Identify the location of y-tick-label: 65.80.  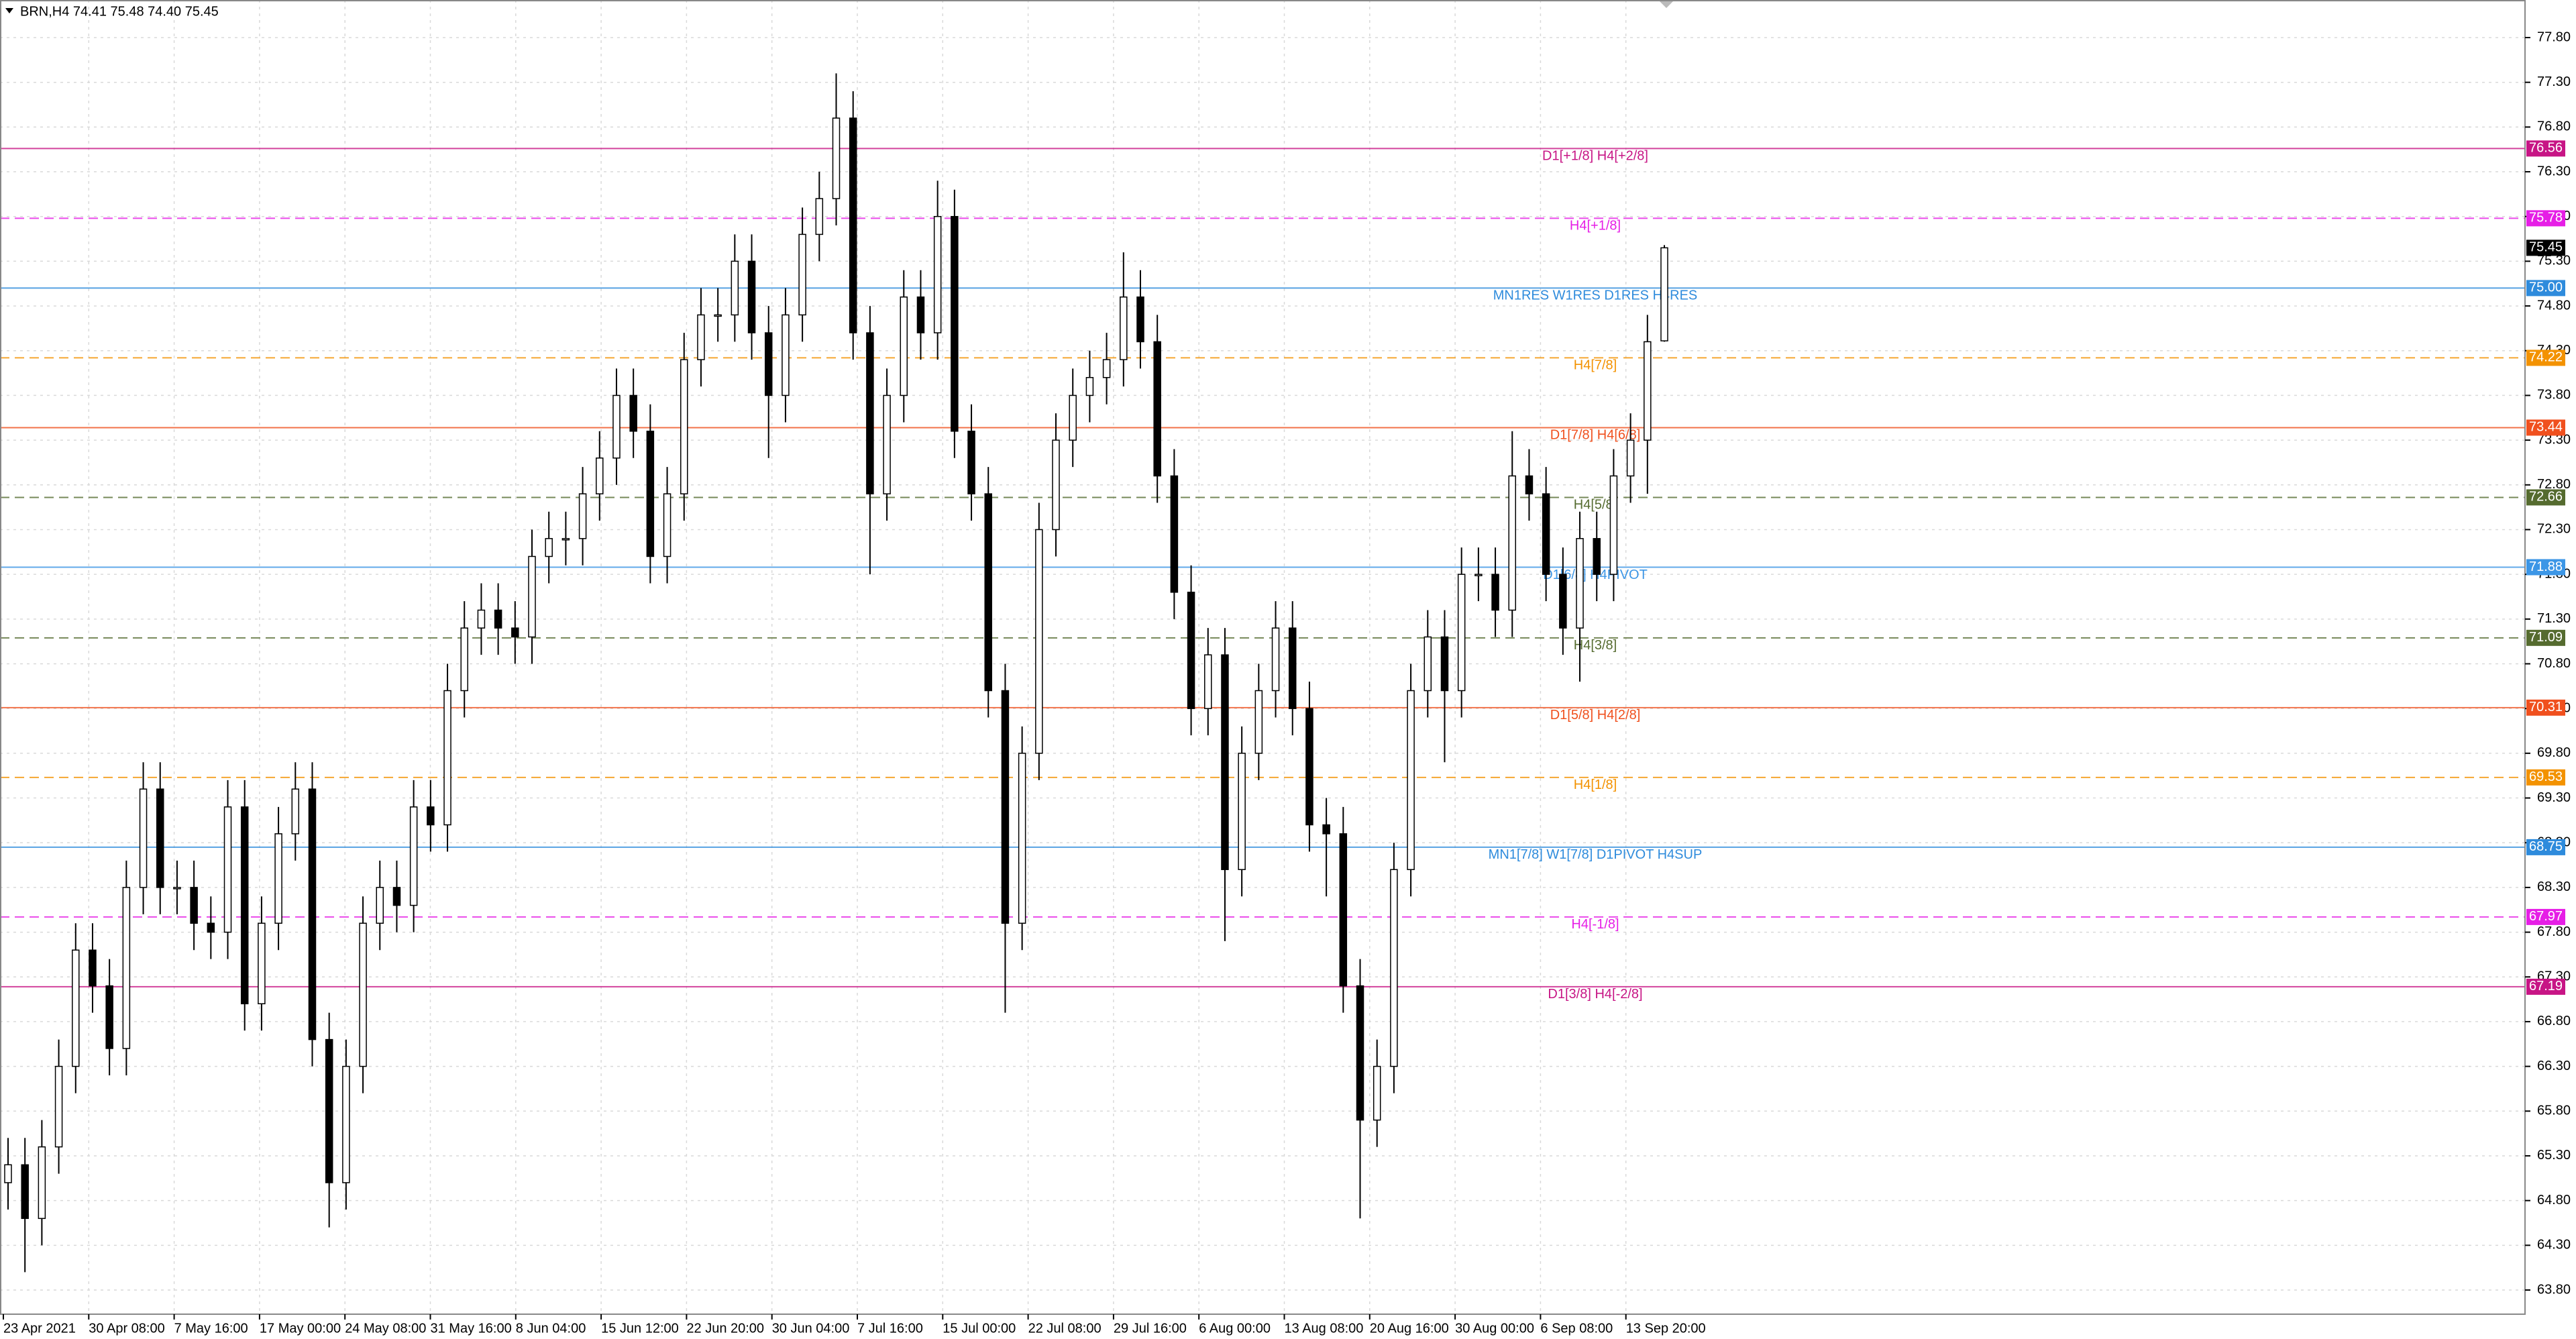
(2554, 1111).